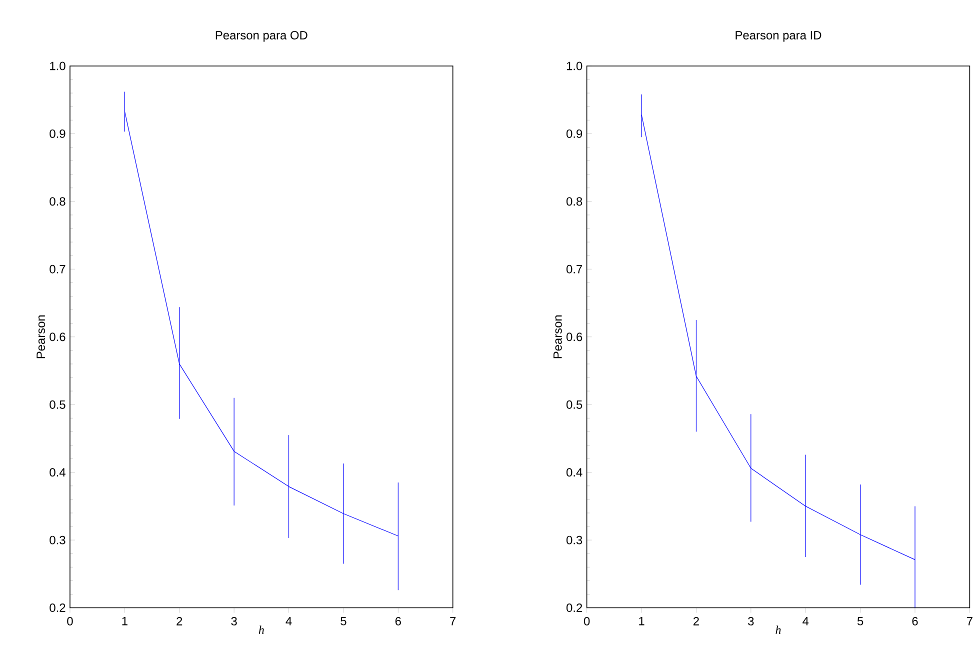  I want to click on chart-title: Pearson para OD, so click(262, 36).